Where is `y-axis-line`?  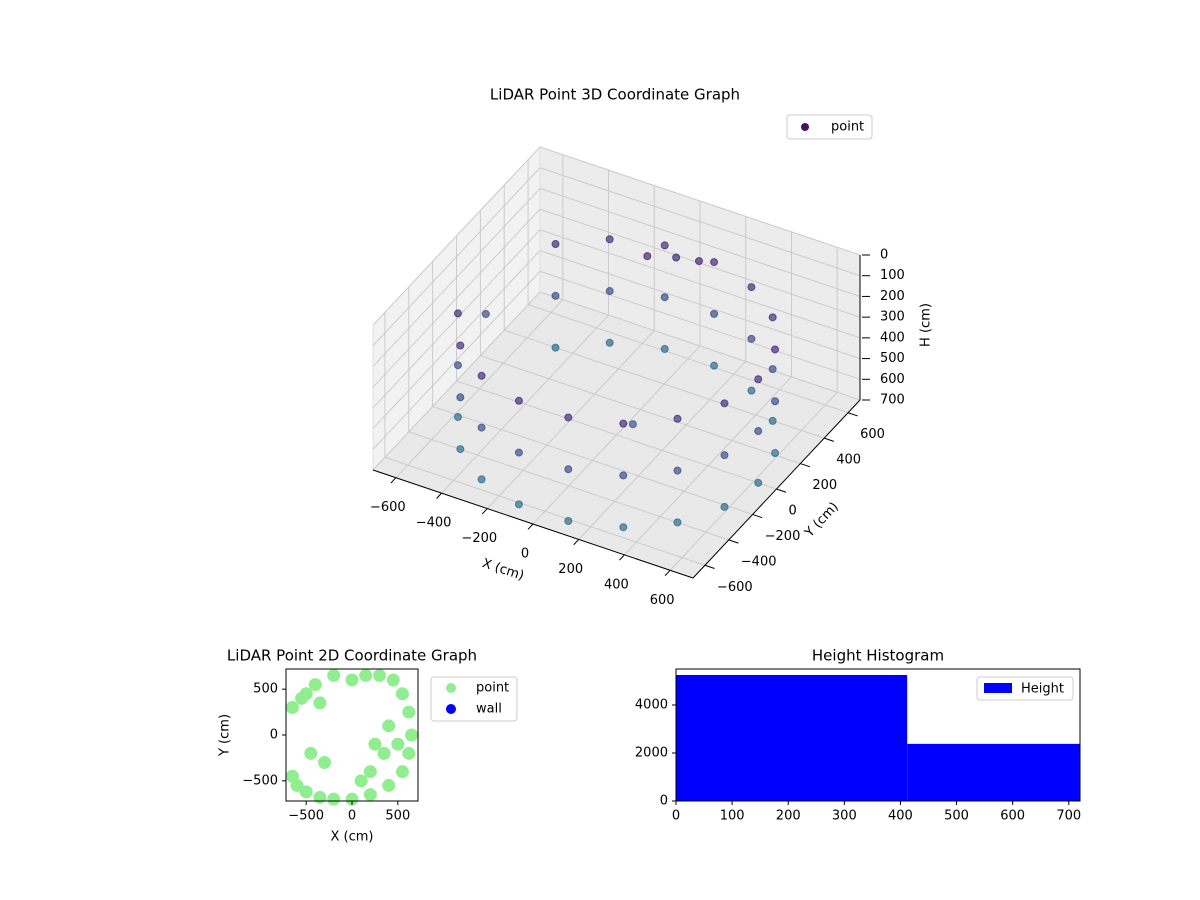 y-axis-line is located at coordinates (776, 489).